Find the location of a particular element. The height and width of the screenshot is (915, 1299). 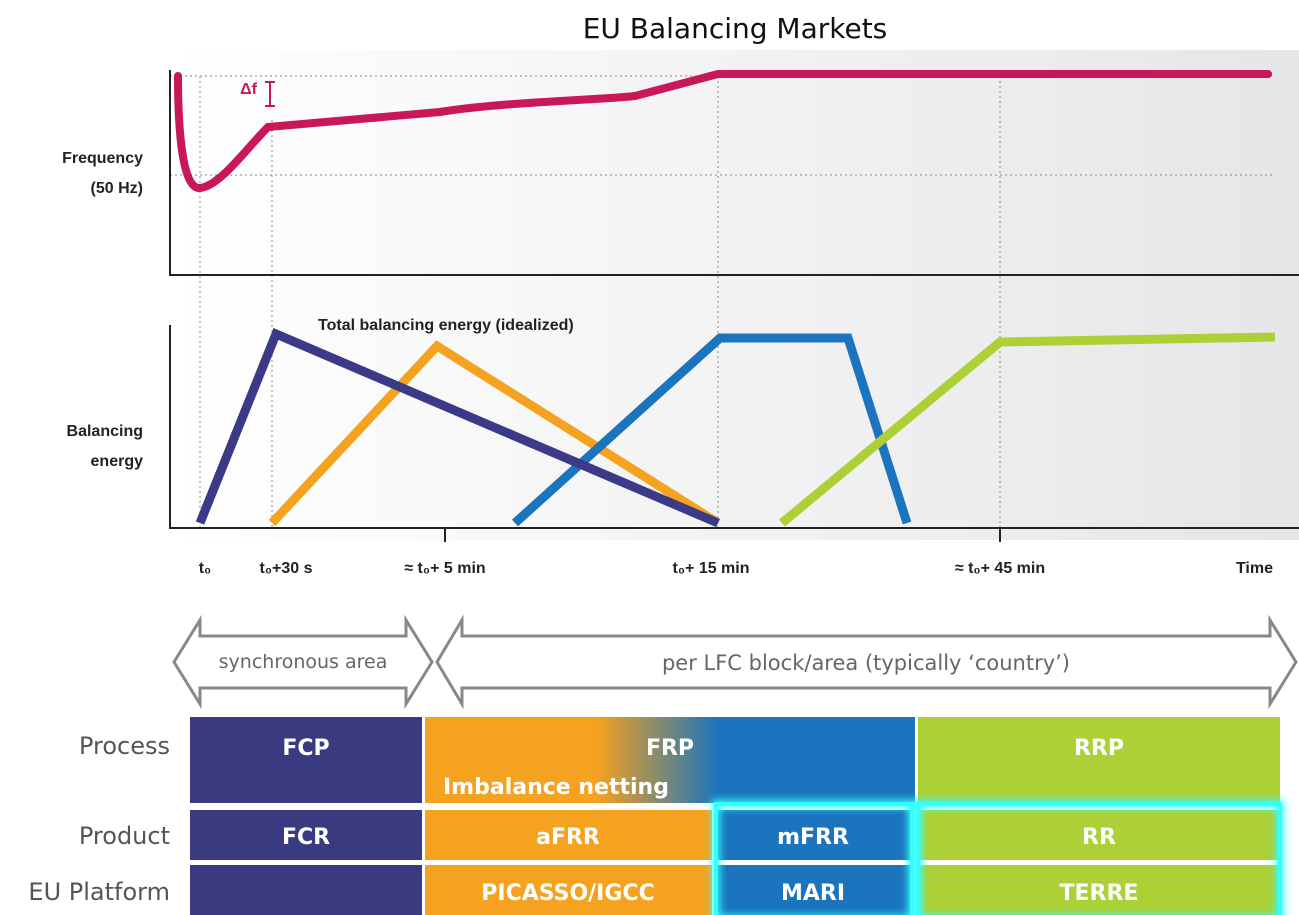

scope-label: synchronous area is located at coordinates (303, 662).